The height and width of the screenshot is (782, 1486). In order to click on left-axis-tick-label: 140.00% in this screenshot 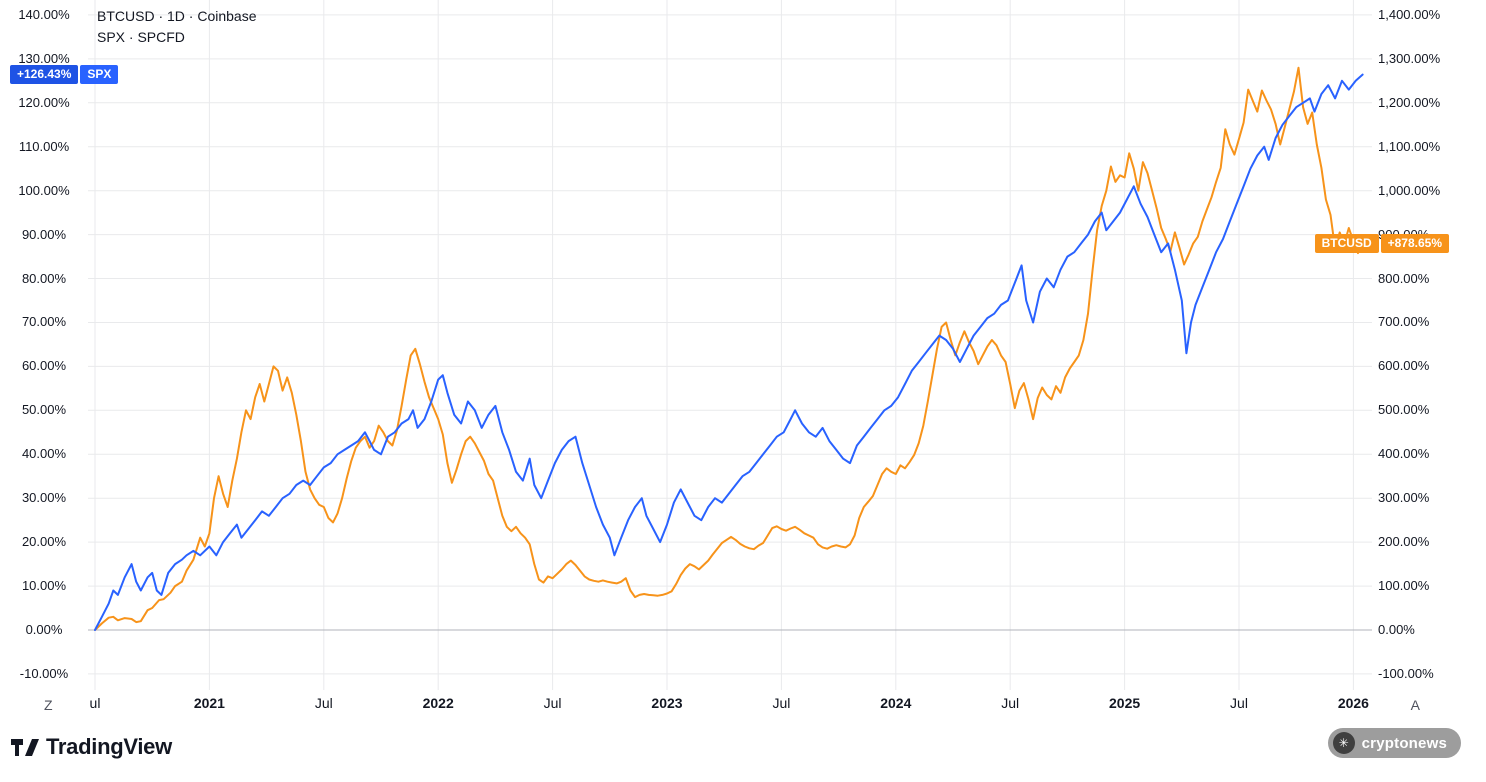, I will do `click(44, 14)`.